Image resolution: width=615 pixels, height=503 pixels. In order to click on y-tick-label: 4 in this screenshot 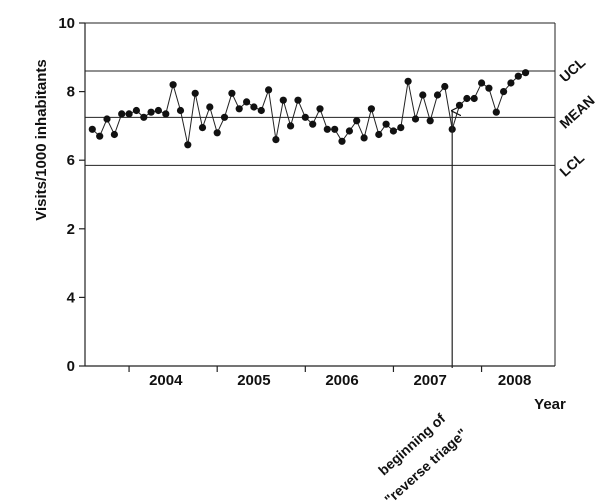, I will do `click(71, 297)`.